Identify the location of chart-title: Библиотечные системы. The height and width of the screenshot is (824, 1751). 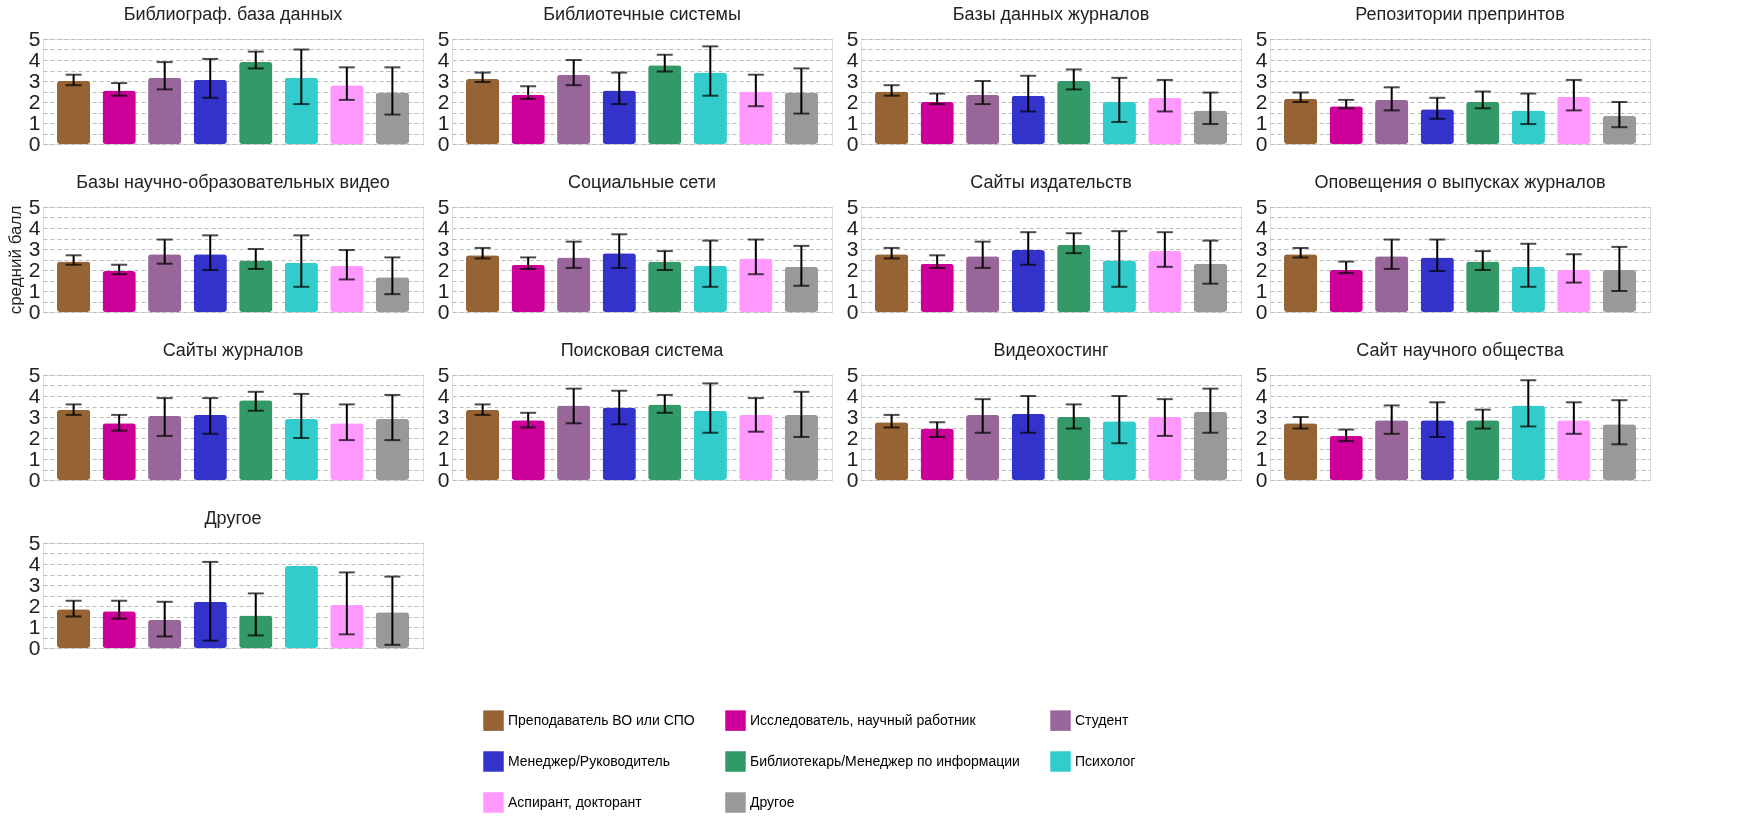
(642, 14).